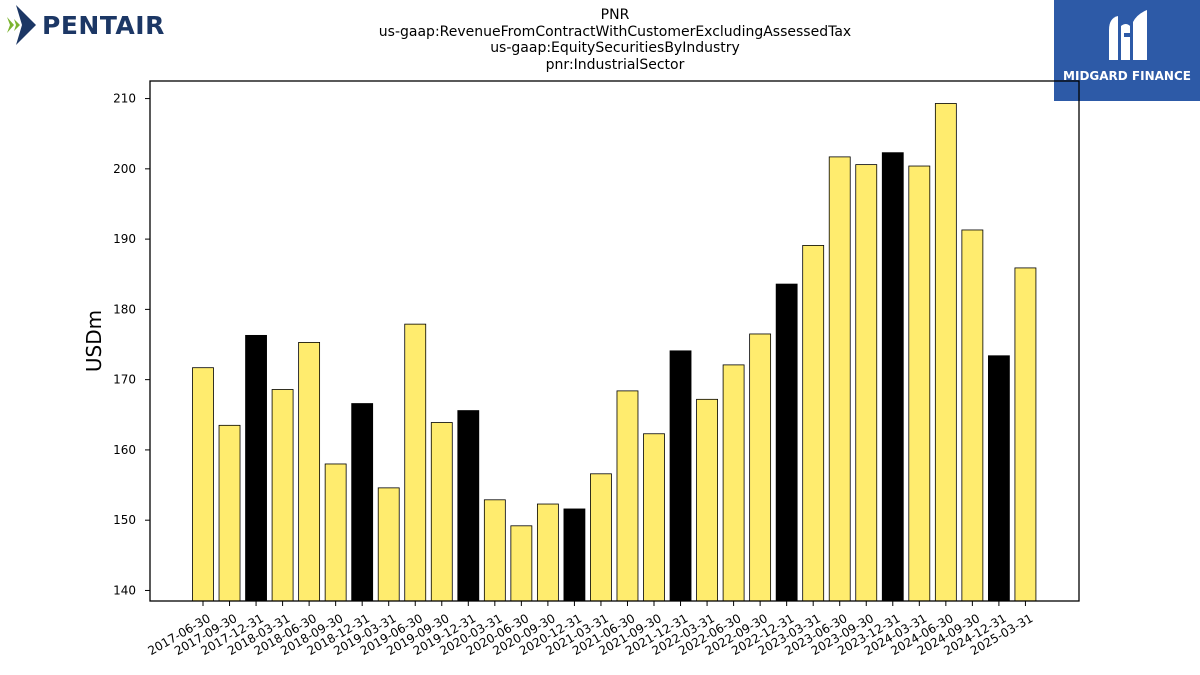  I want to click on title-line-axis: us-gaap:EquitySecuritiesByIndustry, so click(615, 48).